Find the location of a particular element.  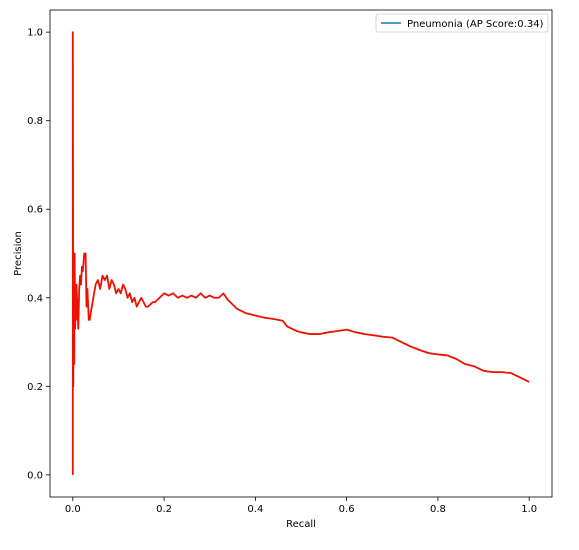

y-tick-label: 0.2 is located at coordinates (35, 387).